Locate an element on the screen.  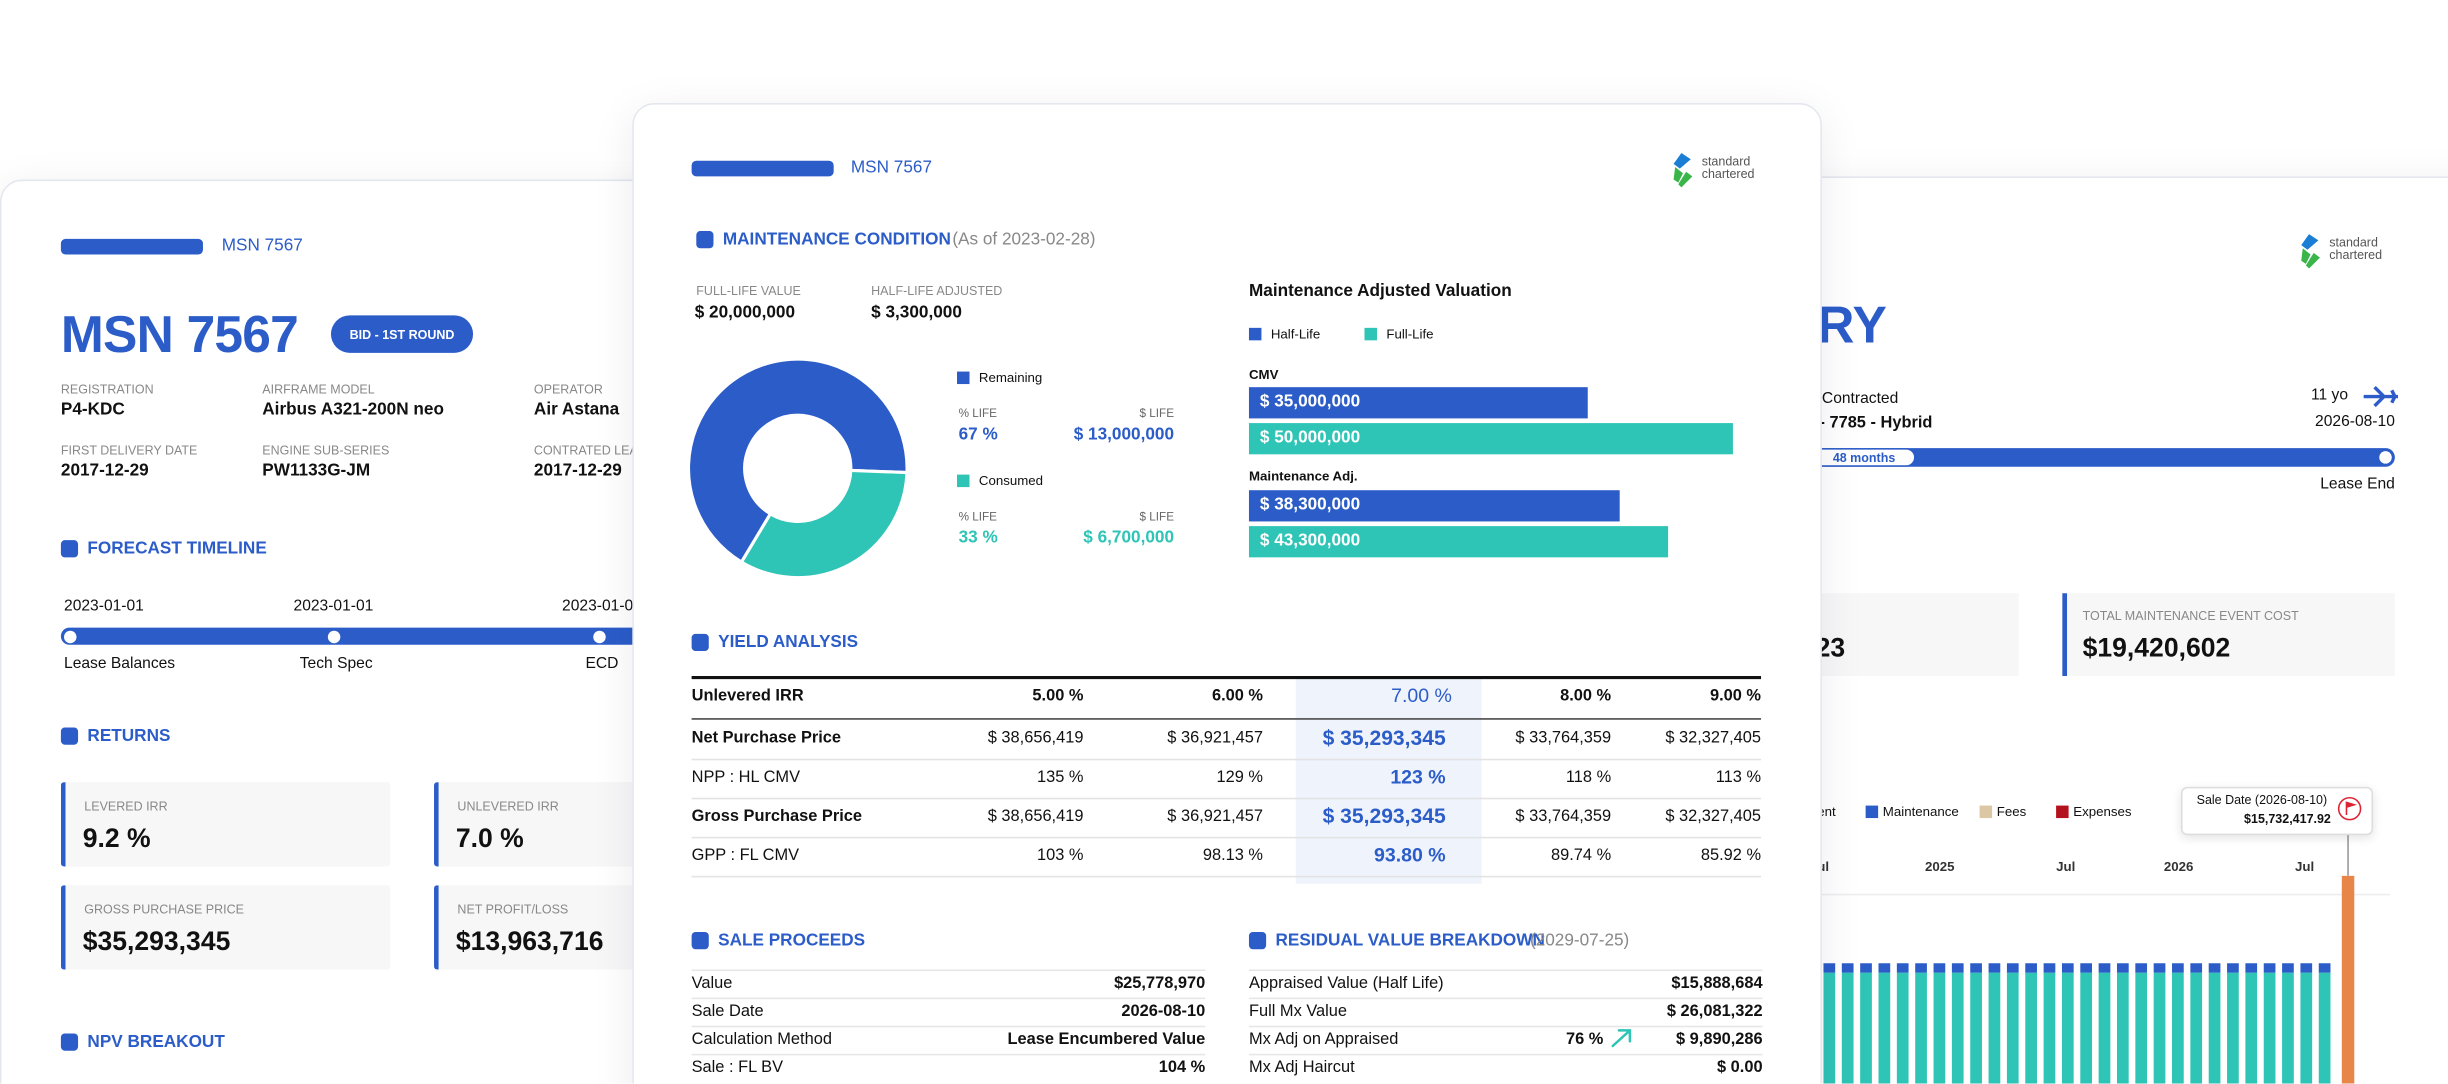
section-subtitle: (2029-07-25) is located at coordinates (1579, 940).